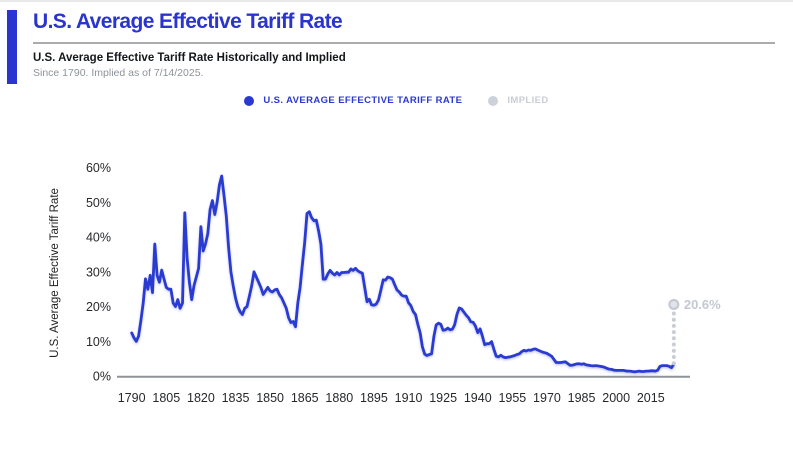 The height and width of the screenshot is (468, 793). What do you see at coordinates (98, 307) in the screenshot?
I see `y-tick-label: 20%` at bounding box center [98, 307].